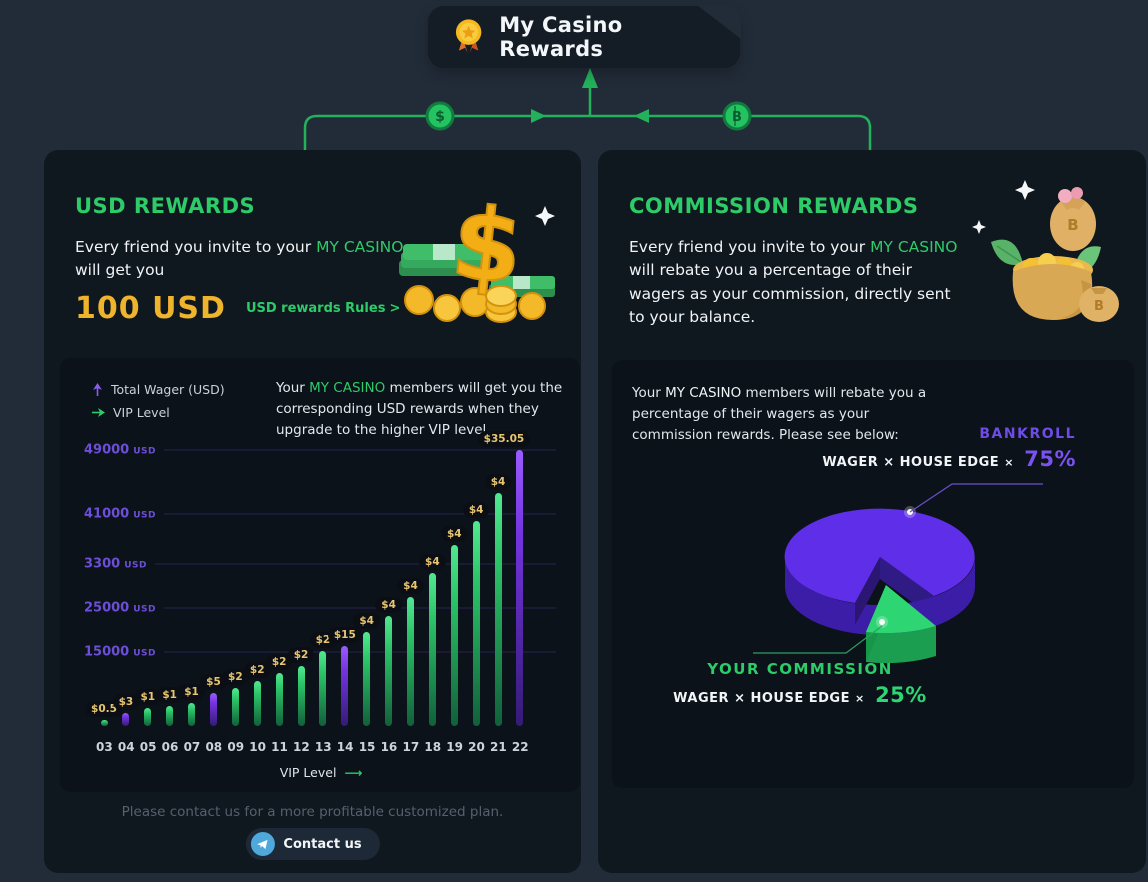 This screenshot has width=1148, height=882. Describe the element at coordinates (236, 747) in the screenshot. I see `x-tick-label: 09` at that location.